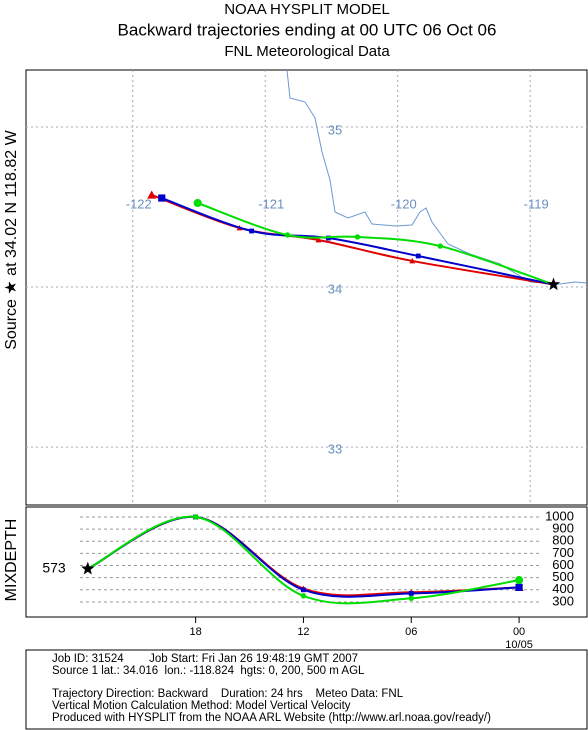 The image size is (588, 730). Describe the element at coordinates (335, 449) in the screenshot. I see `lat-label: 33` at that location.